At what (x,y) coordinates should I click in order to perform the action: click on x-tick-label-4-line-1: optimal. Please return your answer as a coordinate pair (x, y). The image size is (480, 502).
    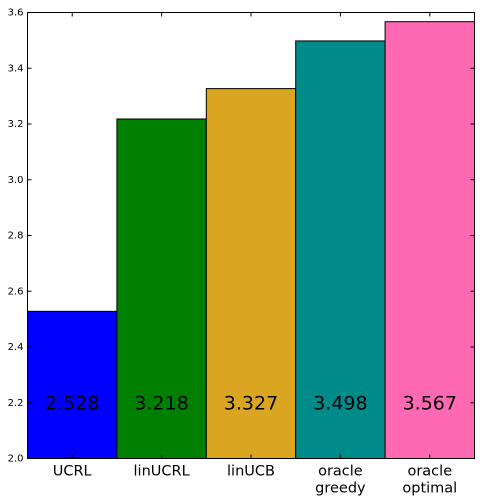
    Looking at the image, I should click on (429, 489).